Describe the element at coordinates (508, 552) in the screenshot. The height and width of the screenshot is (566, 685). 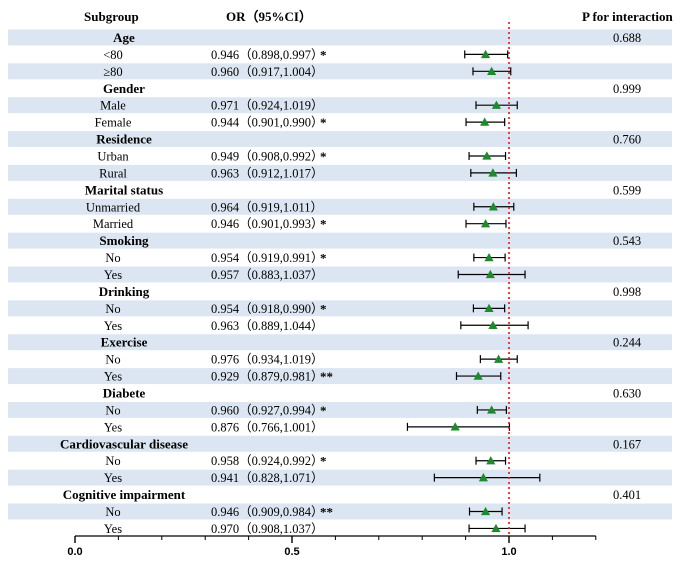
I see `x-tick-label: 1.0` at that location.